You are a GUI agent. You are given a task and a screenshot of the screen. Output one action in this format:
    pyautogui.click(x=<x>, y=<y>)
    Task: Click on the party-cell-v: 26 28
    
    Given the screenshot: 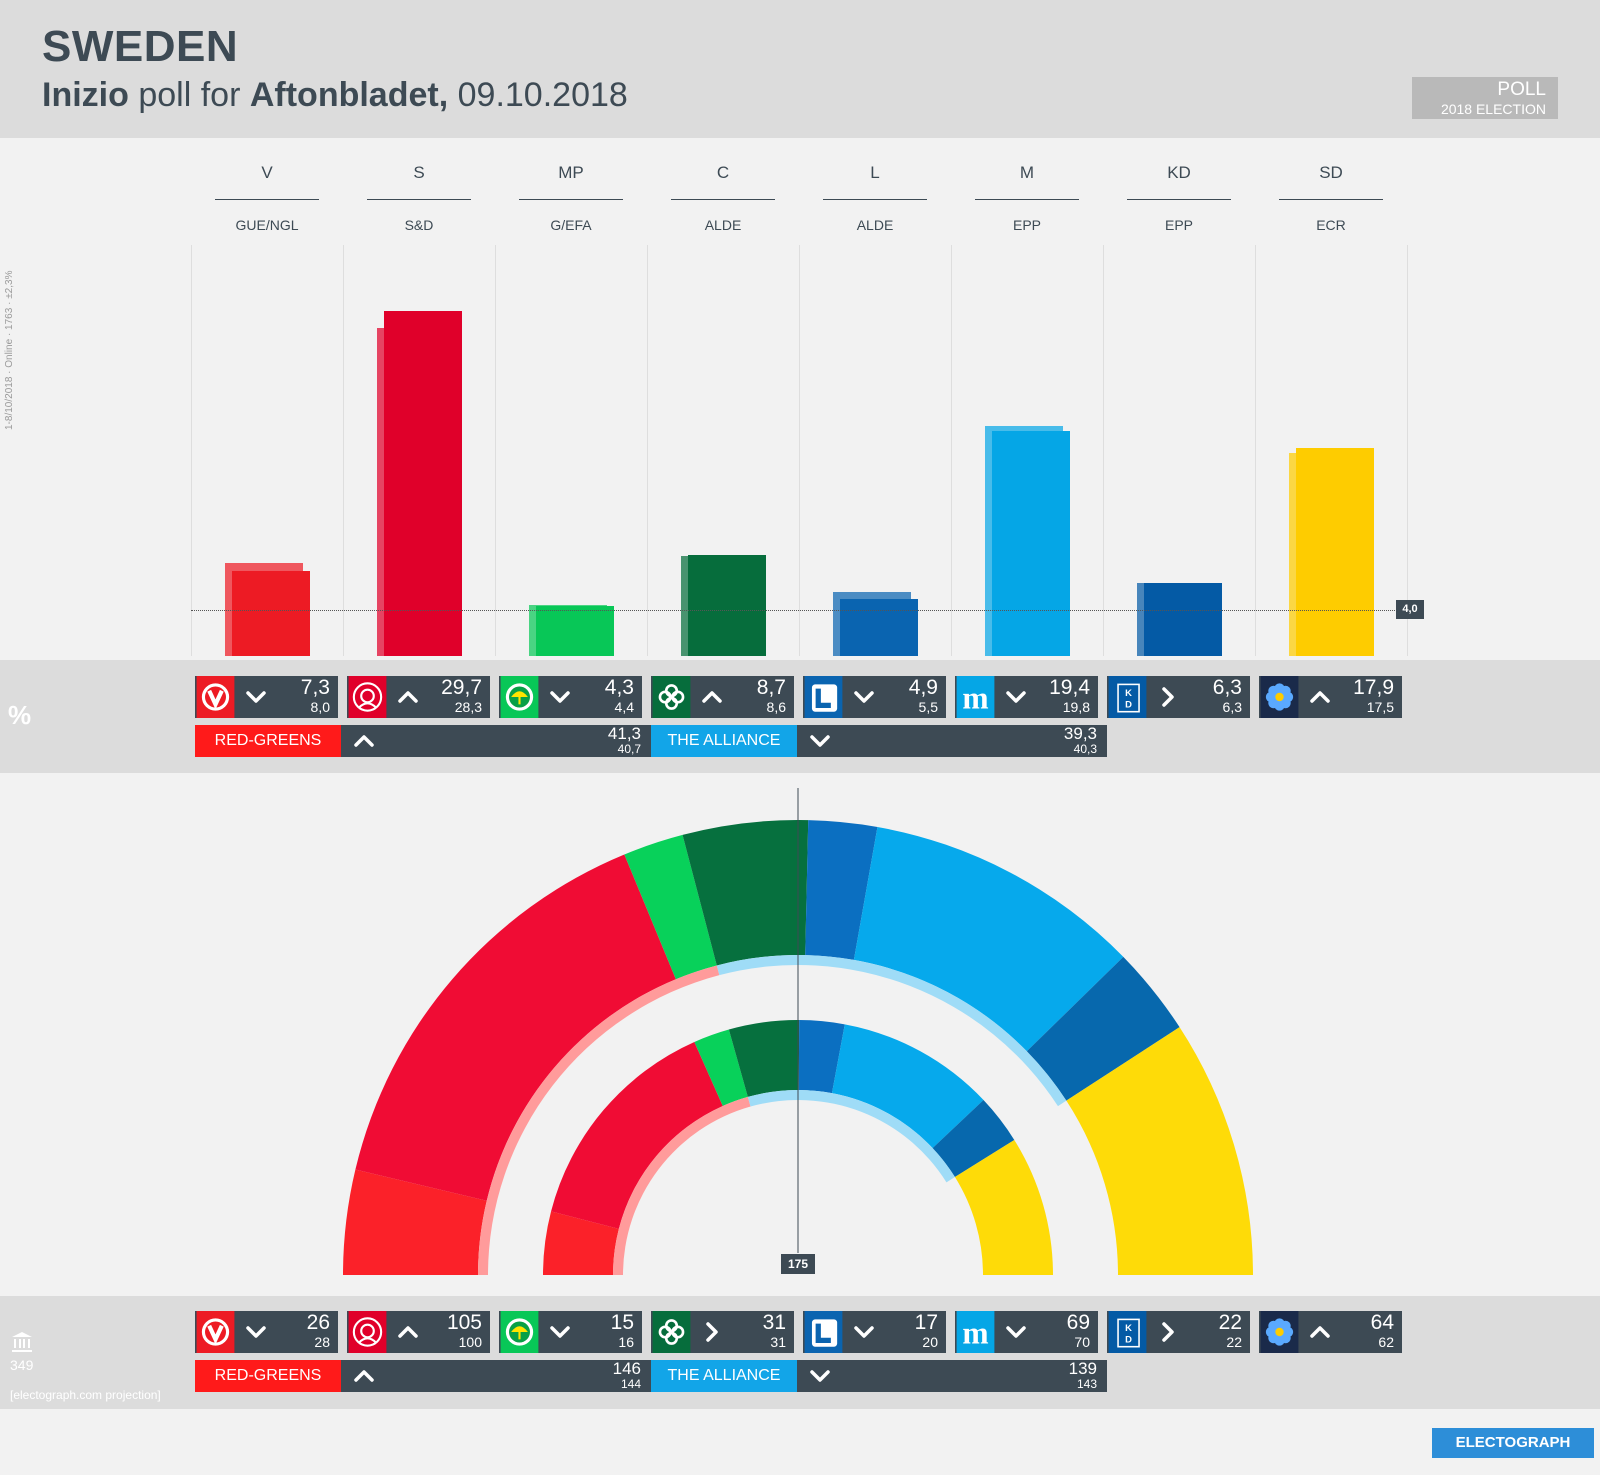 What is the action you would take?
    pyautogui.click(x=266, y=1332)
    